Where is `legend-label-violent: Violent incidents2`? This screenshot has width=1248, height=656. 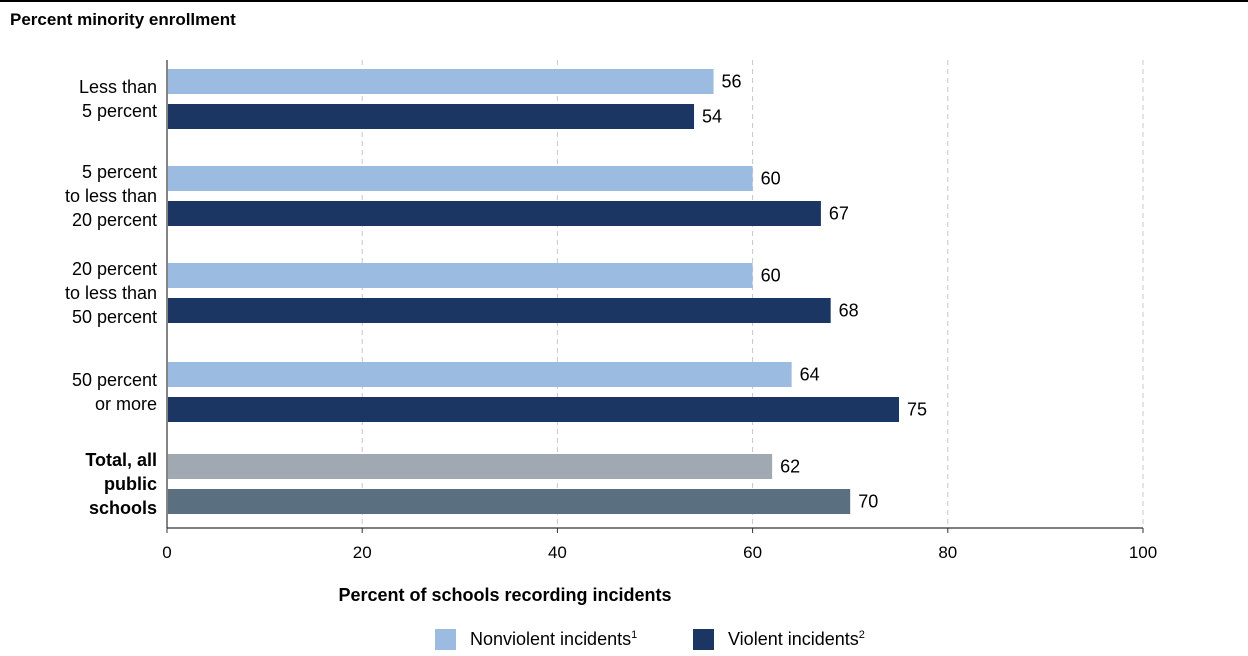 legend-label-violent: Violent incidents2 is located at coordinates (796, 639).